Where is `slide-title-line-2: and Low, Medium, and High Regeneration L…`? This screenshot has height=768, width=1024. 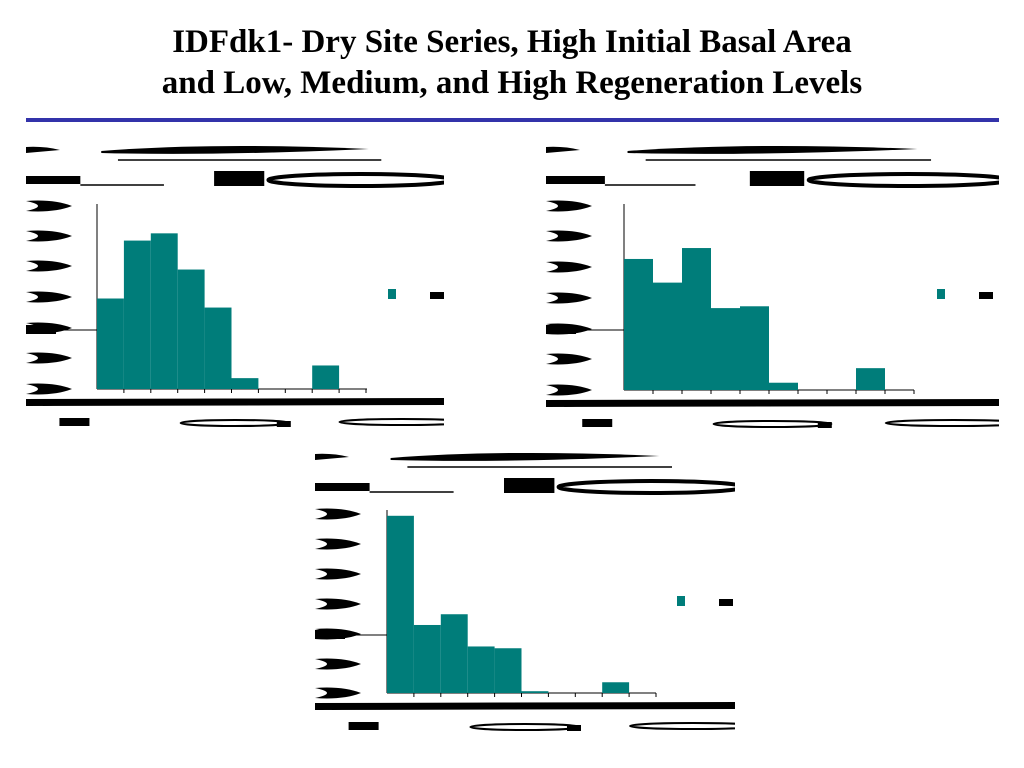
slide-title-line-2: and Low, Medium, and High Regeneration L… is located at coordinates (512, 83).